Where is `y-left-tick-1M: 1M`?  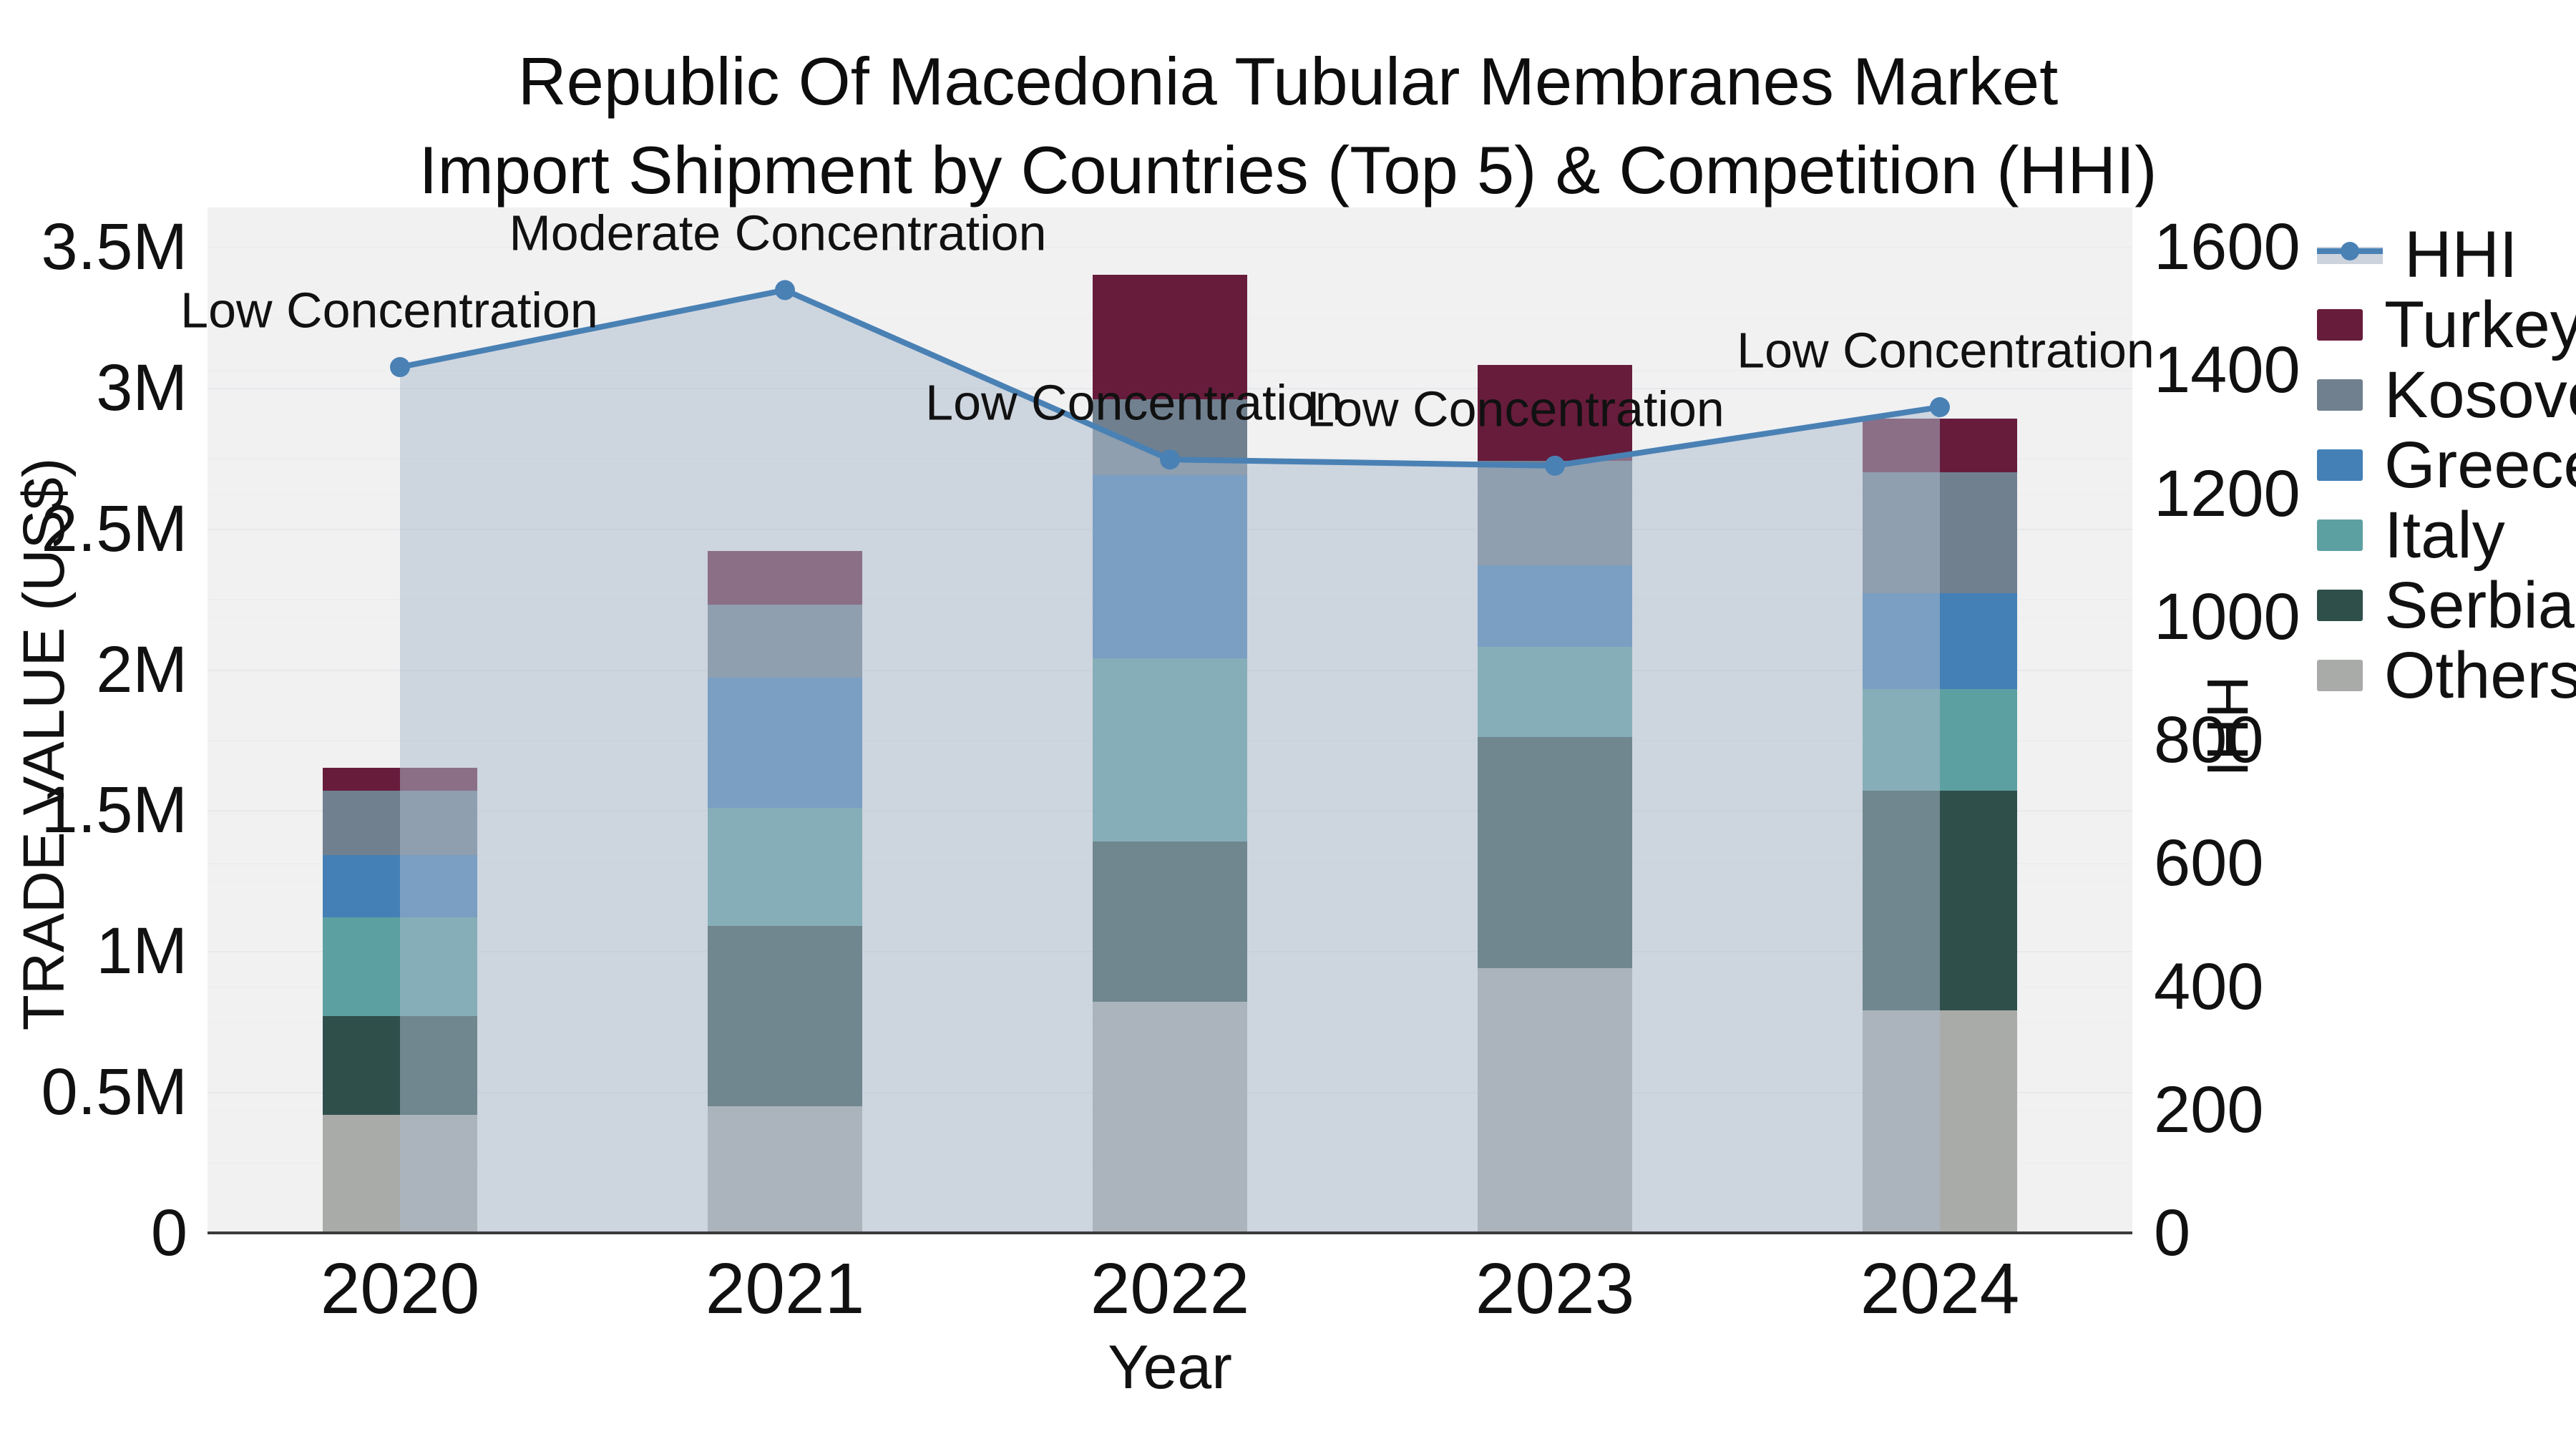 y-left-tick-1M: 1M is located at coordinates (141, 951).